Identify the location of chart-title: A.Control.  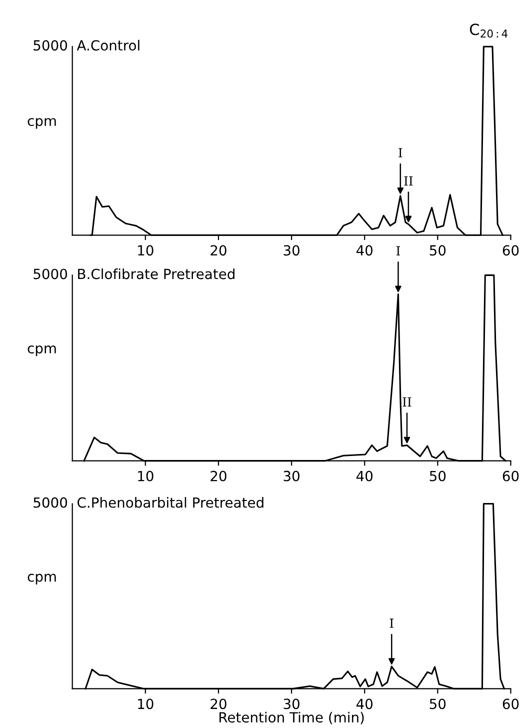
(108, 45).